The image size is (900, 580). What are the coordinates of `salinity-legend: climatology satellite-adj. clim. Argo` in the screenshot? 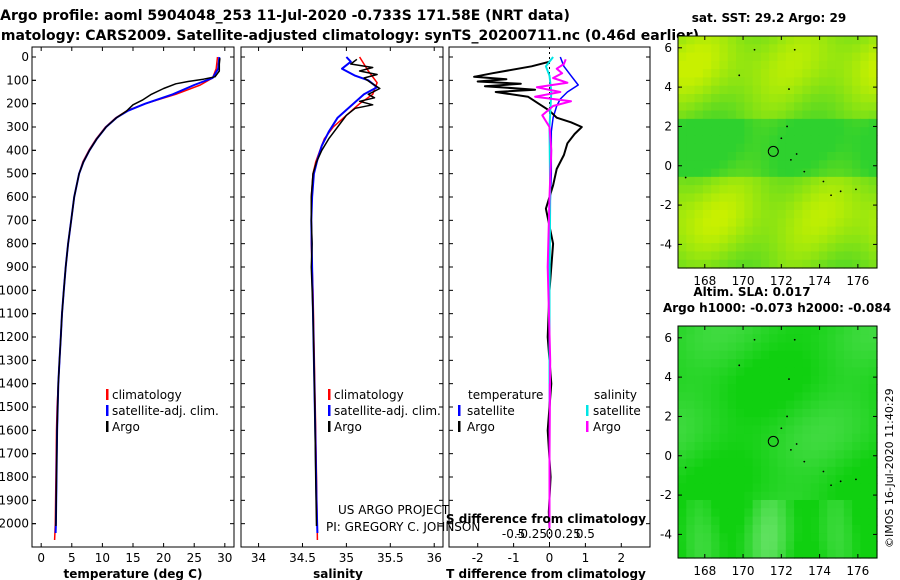 It's located at (384, 411).